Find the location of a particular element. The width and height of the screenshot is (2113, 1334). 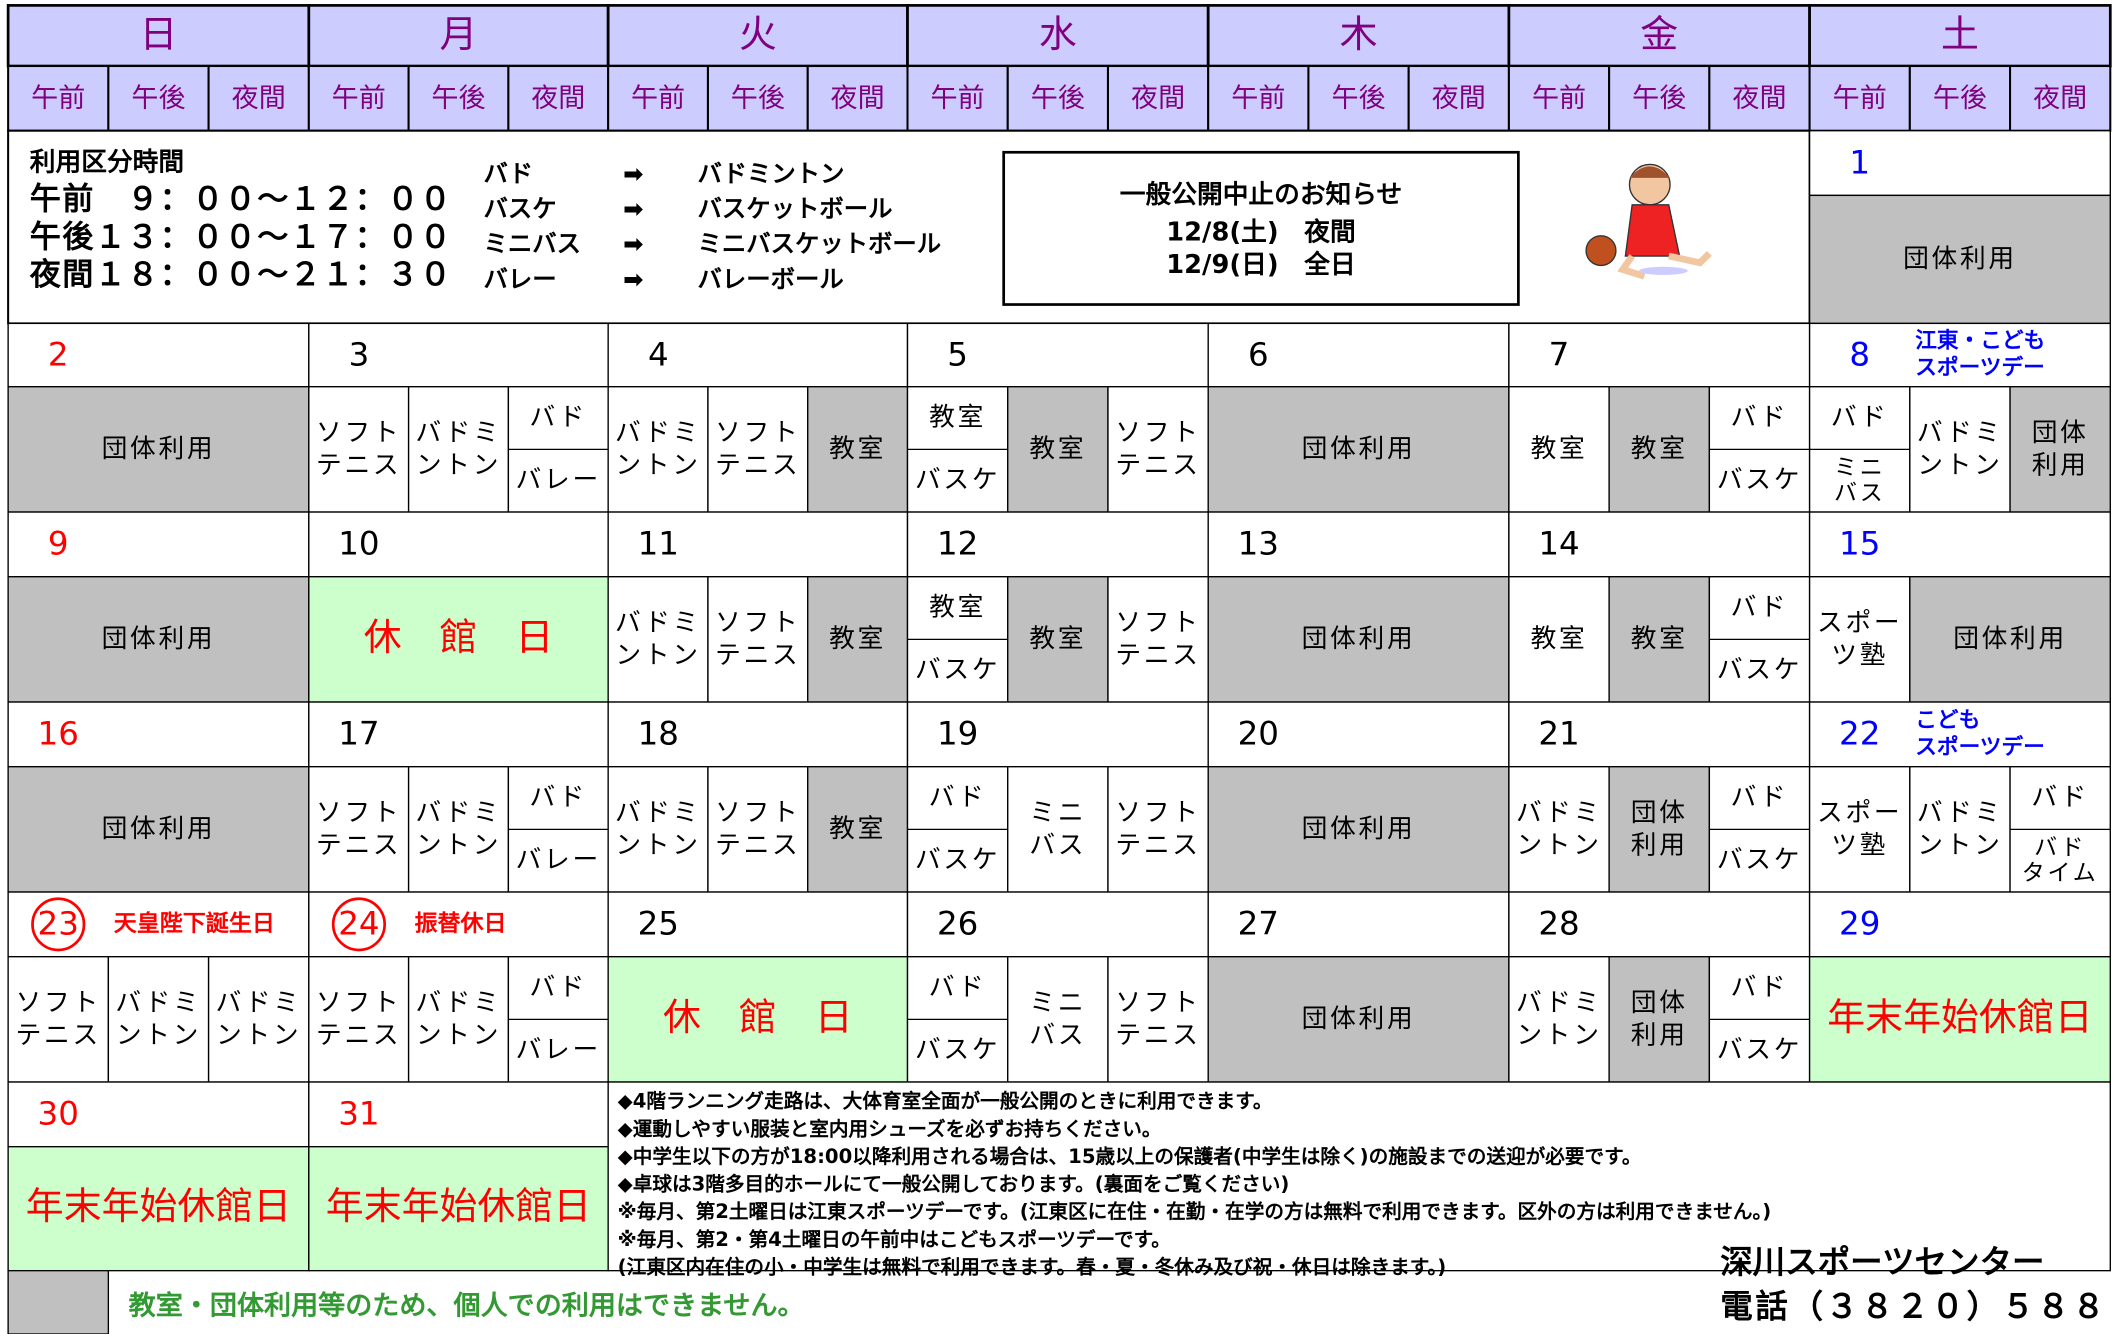

period: 午前 is located at coordinates (359, 98).